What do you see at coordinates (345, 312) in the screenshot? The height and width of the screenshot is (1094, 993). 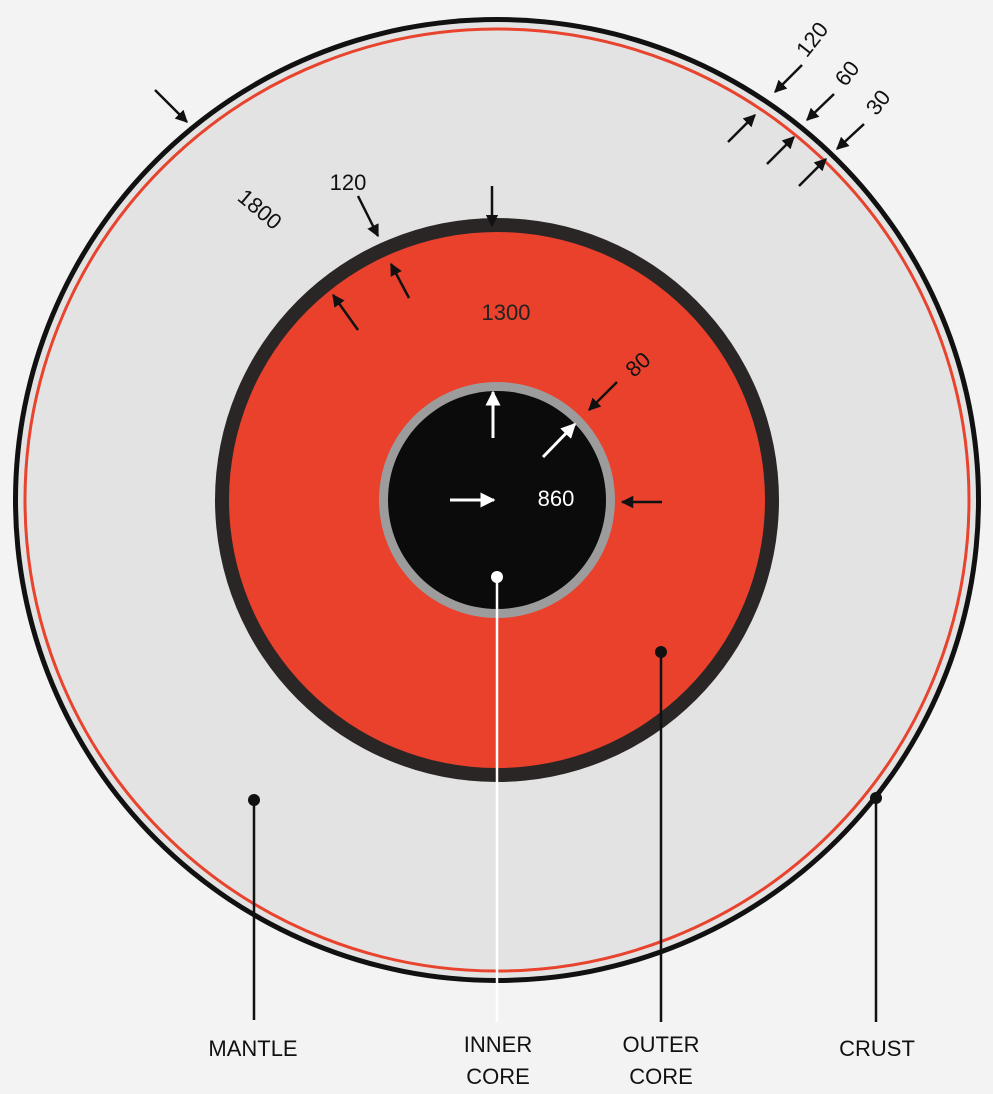 I see `boundary-arrow-inner-b` at bounding box center [345, 312].